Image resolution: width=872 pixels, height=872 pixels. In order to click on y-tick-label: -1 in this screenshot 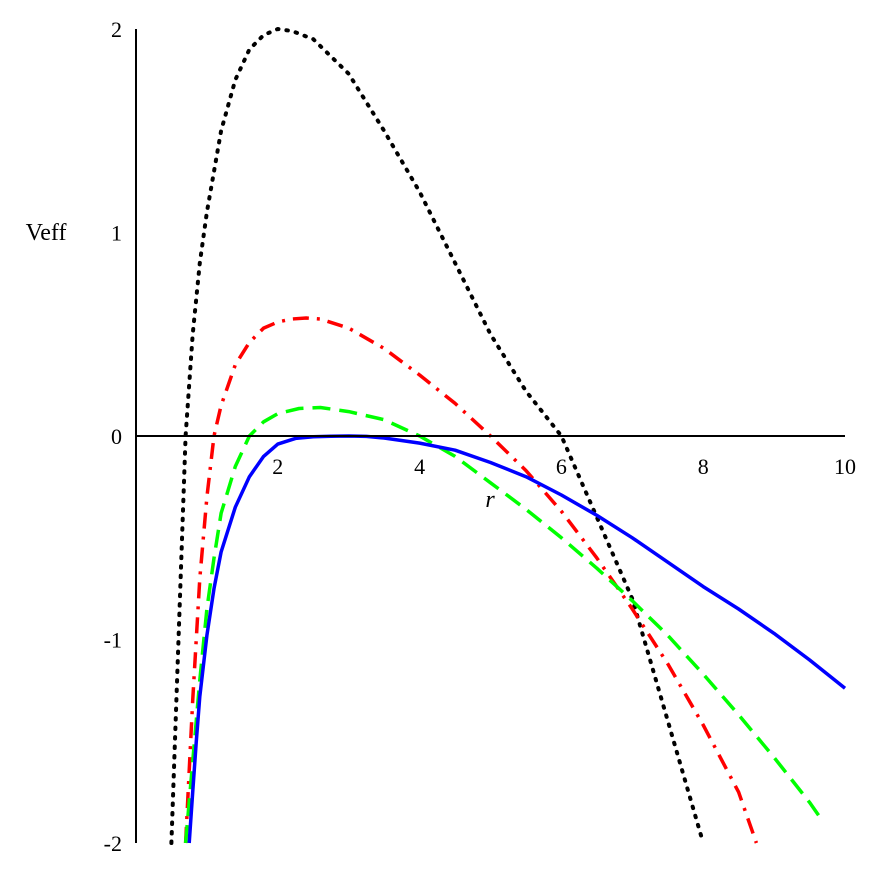, I will do `click(113, 640)`.